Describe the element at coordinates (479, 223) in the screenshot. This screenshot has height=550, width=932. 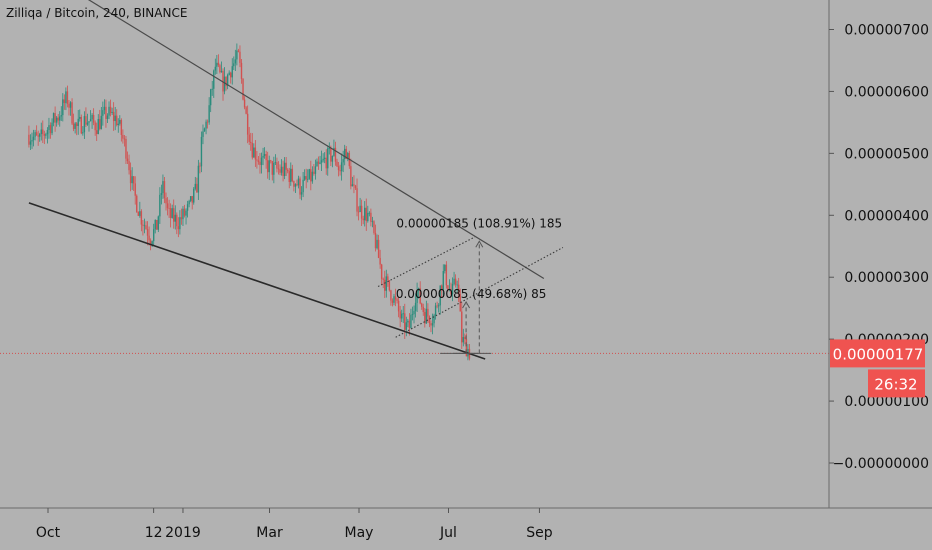
I see `measure-large-label: 0.00000185 (108.91%) 185` at that location.